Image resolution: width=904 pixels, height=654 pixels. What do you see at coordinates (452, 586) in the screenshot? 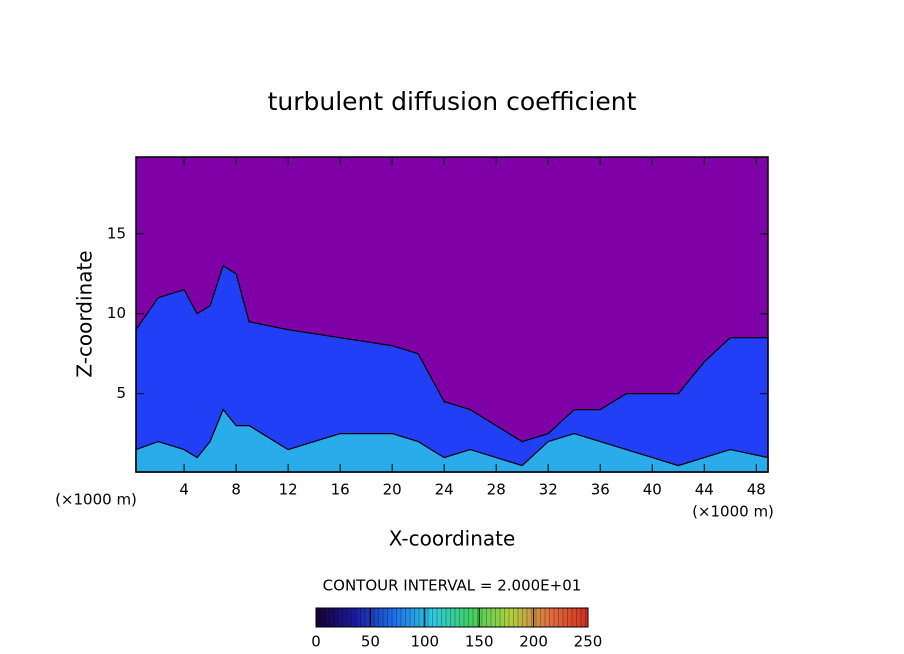
I see `annotation: CONTOUR INTERVAL = 2.000E+01` at bounding box center [452, 586].